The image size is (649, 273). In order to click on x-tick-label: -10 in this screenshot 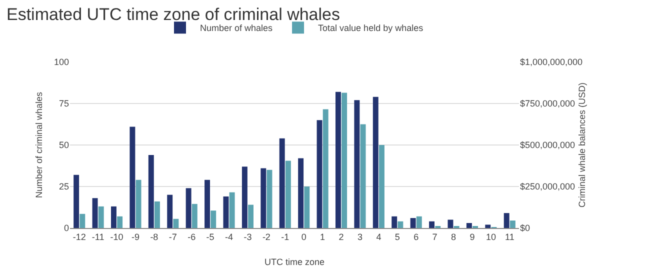, I will do `click(117, 237)`.